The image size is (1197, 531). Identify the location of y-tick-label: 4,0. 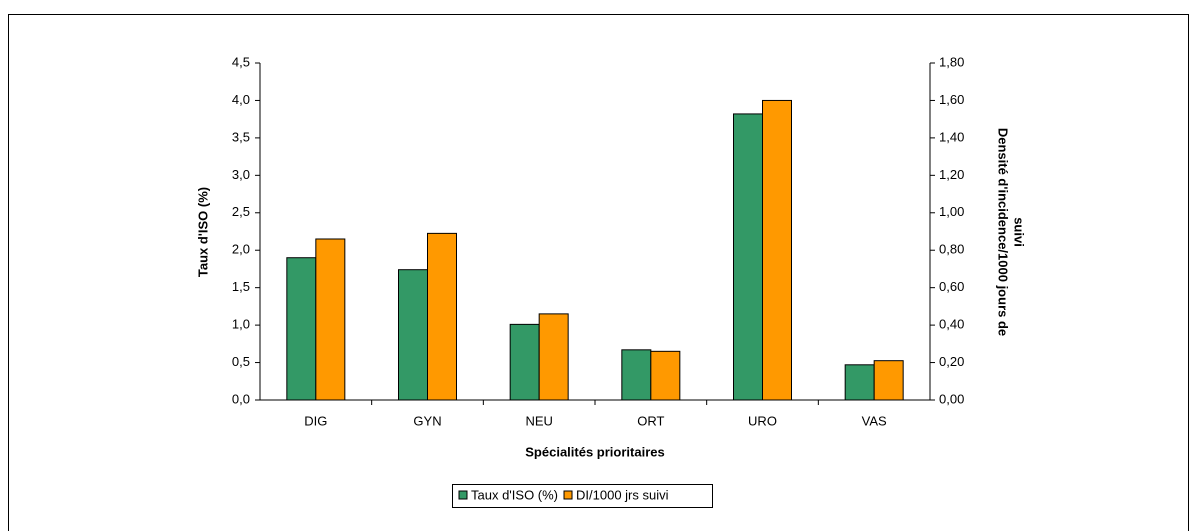
(241, 99).